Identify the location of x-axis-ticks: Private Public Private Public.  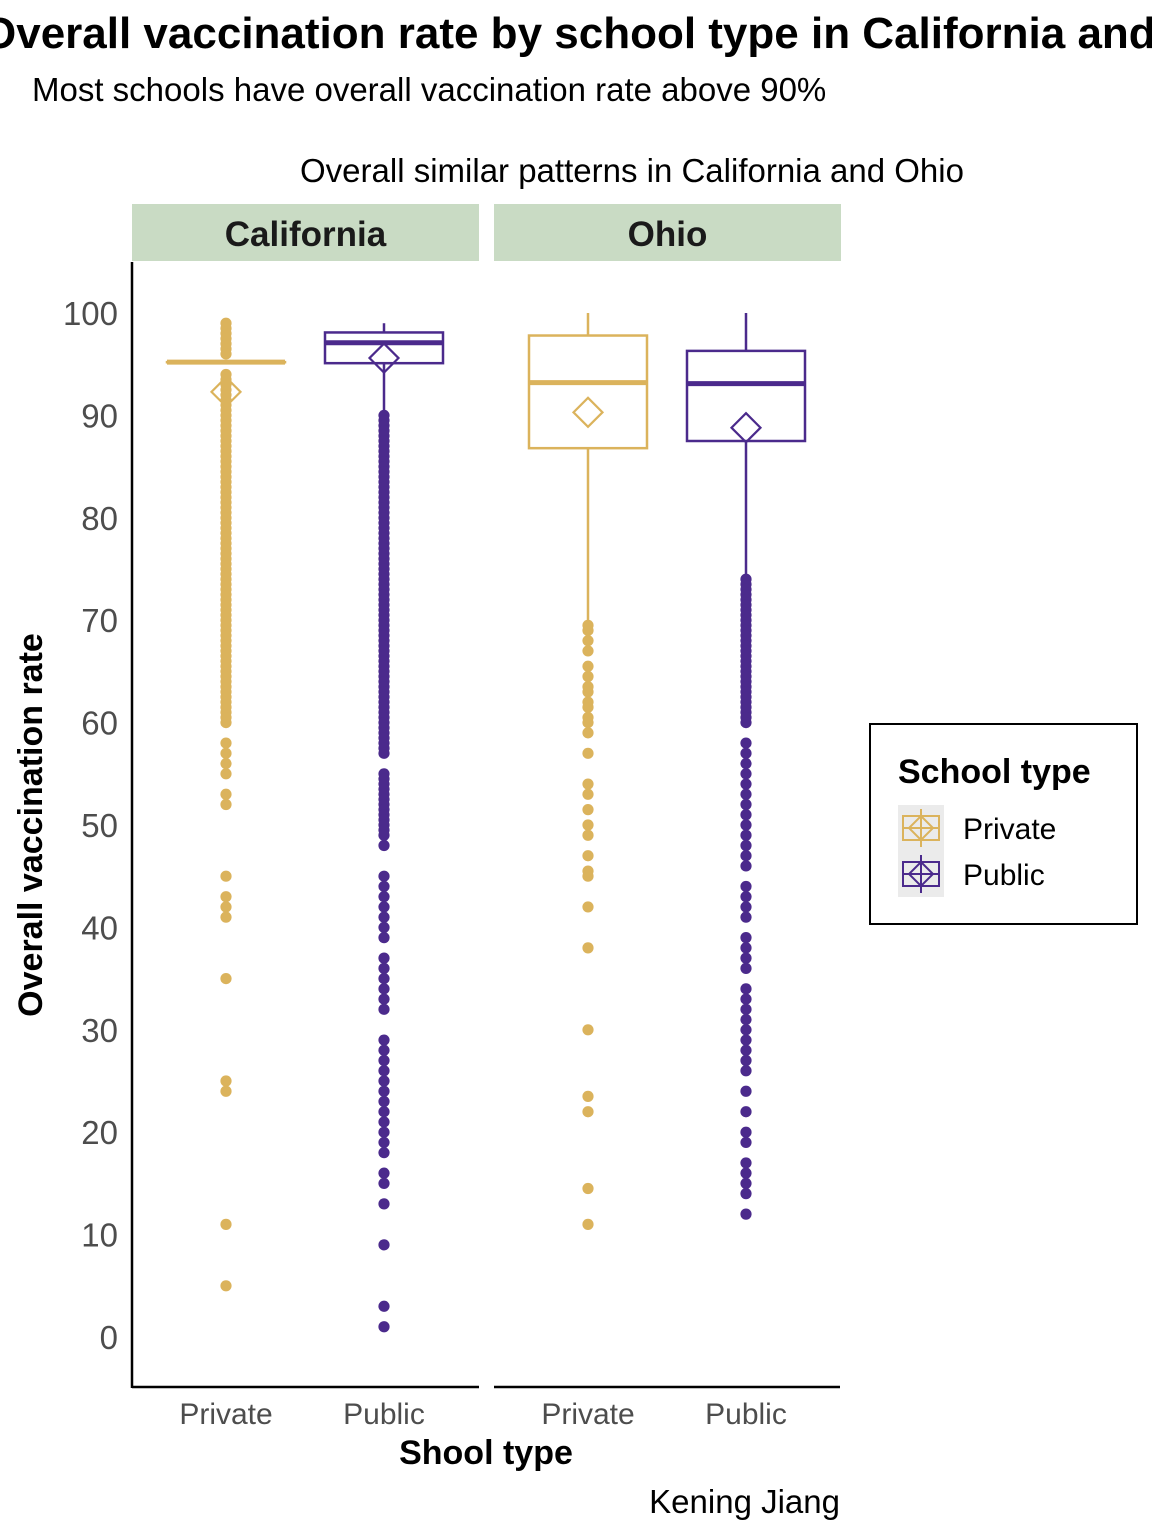
(483, 1414).